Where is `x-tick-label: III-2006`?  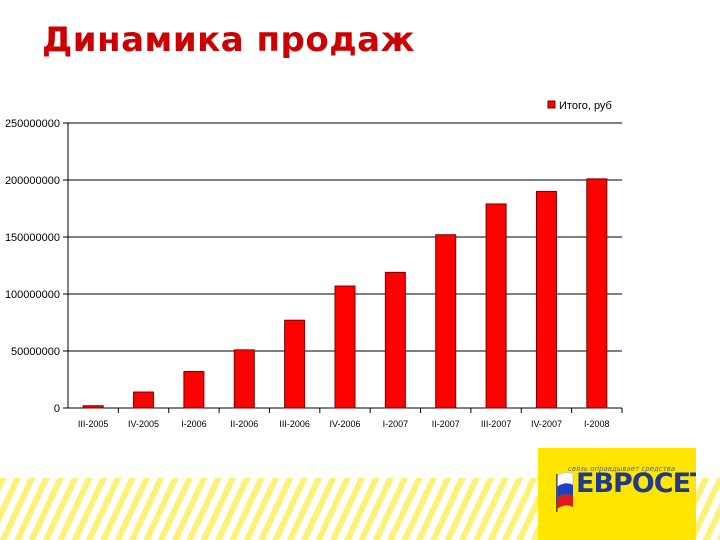 x-tick-label: III-2006 is located at coordinates (294, 424).